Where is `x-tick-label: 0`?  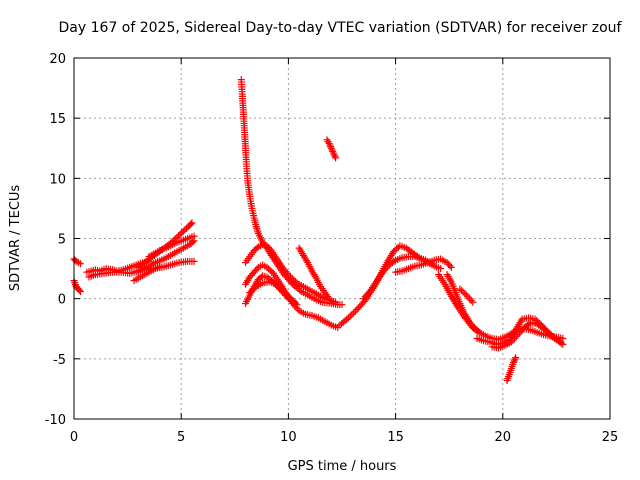 x-tick-label: 0 is located at coordinates (74, 437).